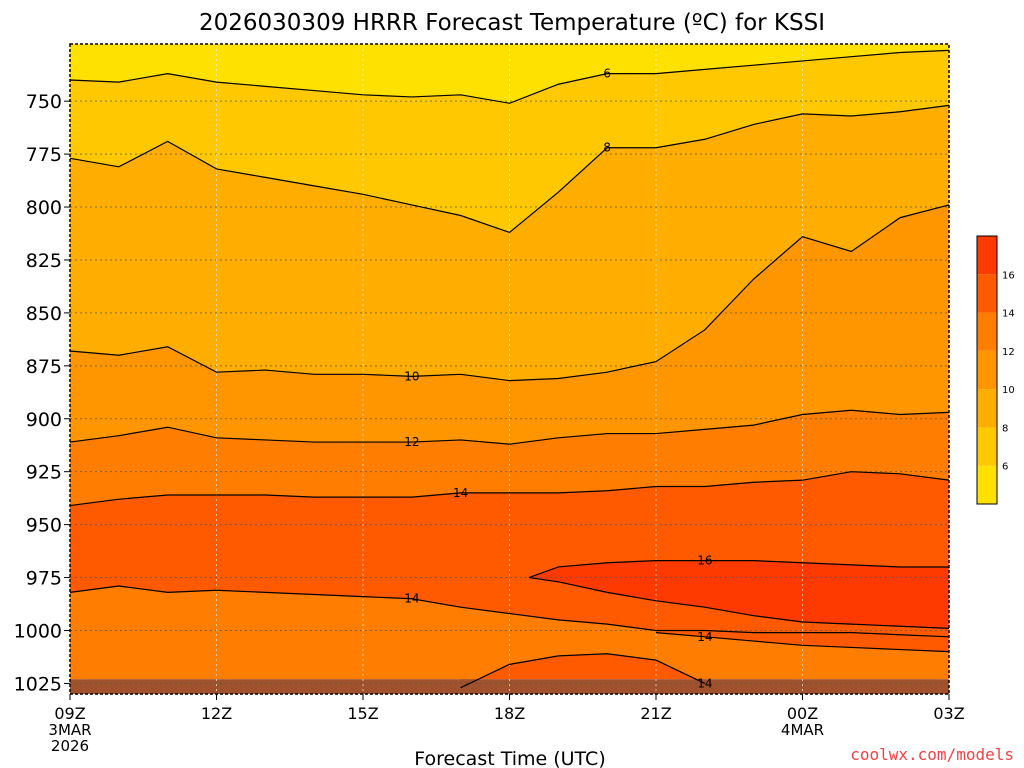 This screenshot has height=768, width=1024. Describe the element at coordinates (69, 730) in the screenshot. I see `x-tick-sublabel-09Z-0: 3MAR` at that location.